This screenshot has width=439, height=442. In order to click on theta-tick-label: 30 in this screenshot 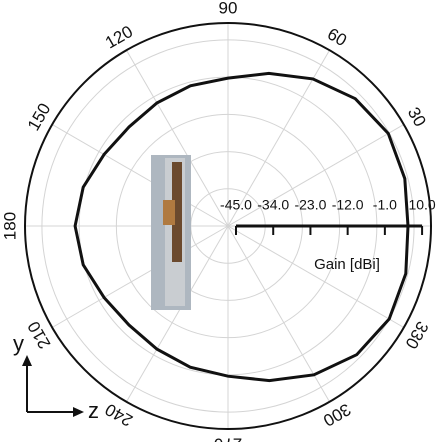, I will do `click(417, 117)`.